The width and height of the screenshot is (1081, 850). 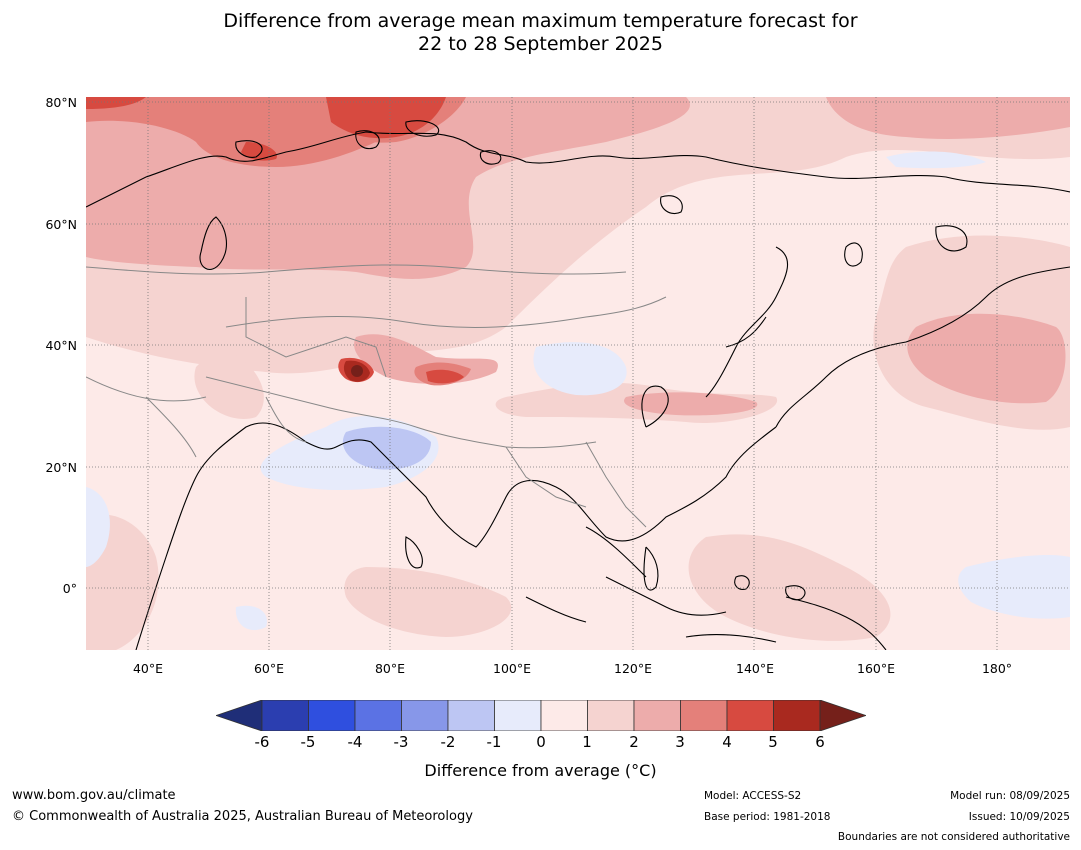 I want to click on colorbar-tick: 3, so click(x=680, y=742).